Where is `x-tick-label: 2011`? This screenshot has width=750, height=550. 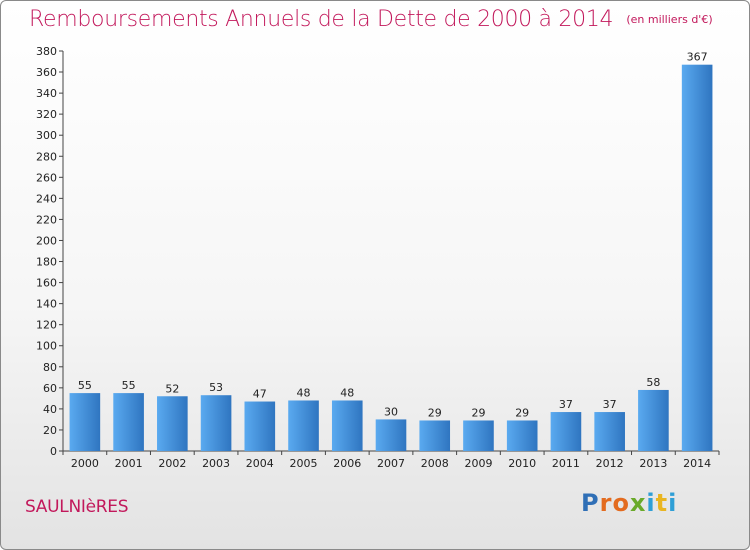 x-tick-label: 2011 is located at coordinates (566, 463).